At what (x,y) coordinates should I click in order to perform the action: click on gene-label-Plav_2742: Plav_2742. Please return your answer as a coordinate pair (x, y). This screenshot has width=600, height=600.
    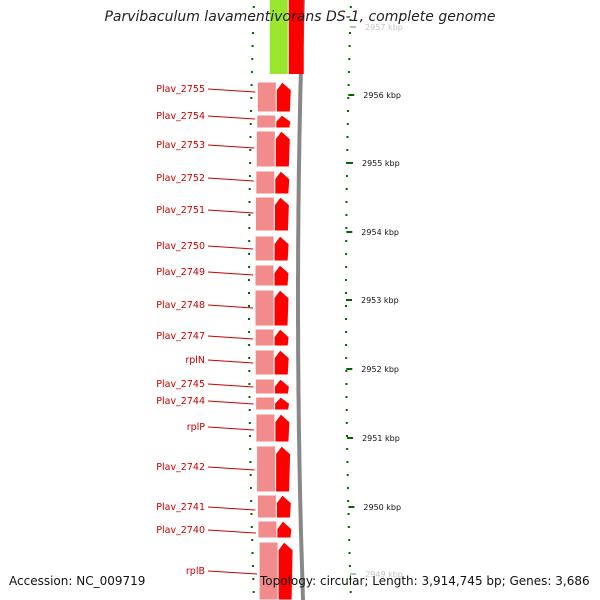
    Looking at the image, I should click on (180, 467).